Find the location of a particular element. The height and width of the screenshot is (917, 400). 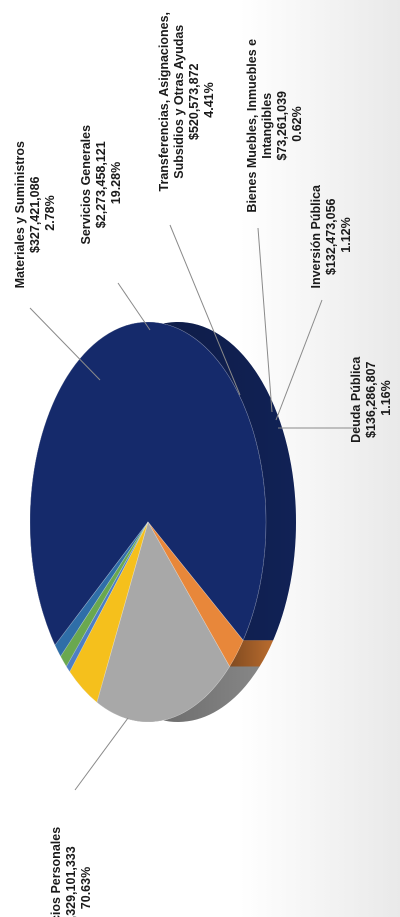

pie-side-servicios-generales is located at coordinates (178, 694).